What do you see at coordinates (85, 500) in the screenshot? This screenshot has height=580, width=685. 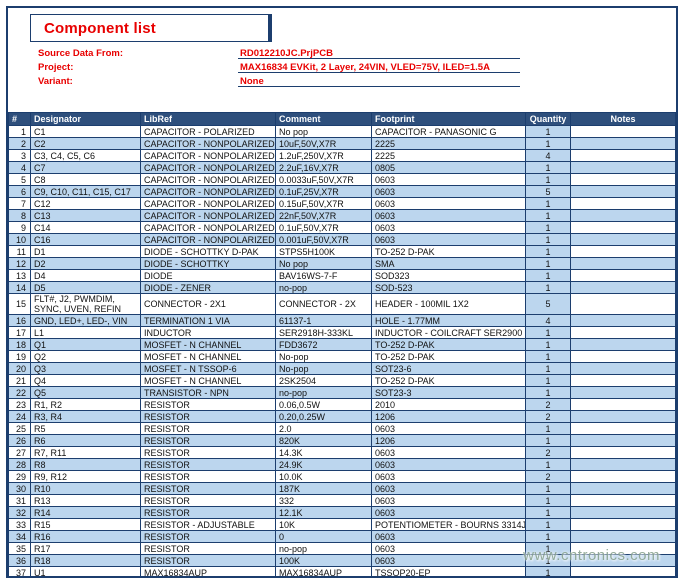 I see `cell-designator: R13` at bounding box center [85, 500].